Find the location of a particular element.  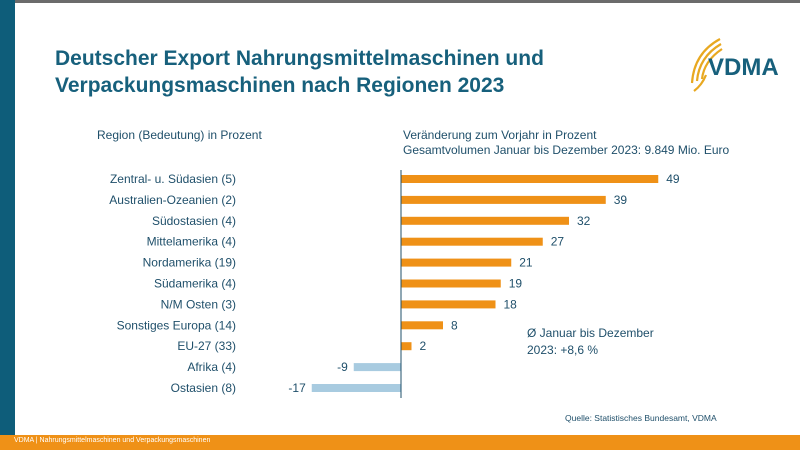

annotation-line-1: Ø Januar bis Dezember is located at coordinates (590, 333).